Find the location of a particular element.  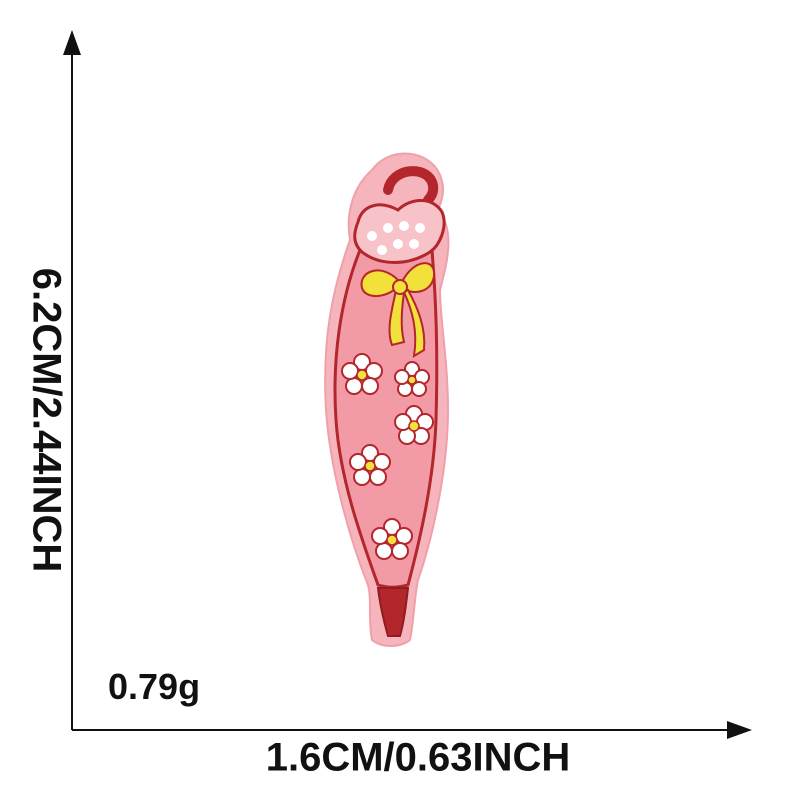

umbrella-handle-top is located at coordinates (399, 232).